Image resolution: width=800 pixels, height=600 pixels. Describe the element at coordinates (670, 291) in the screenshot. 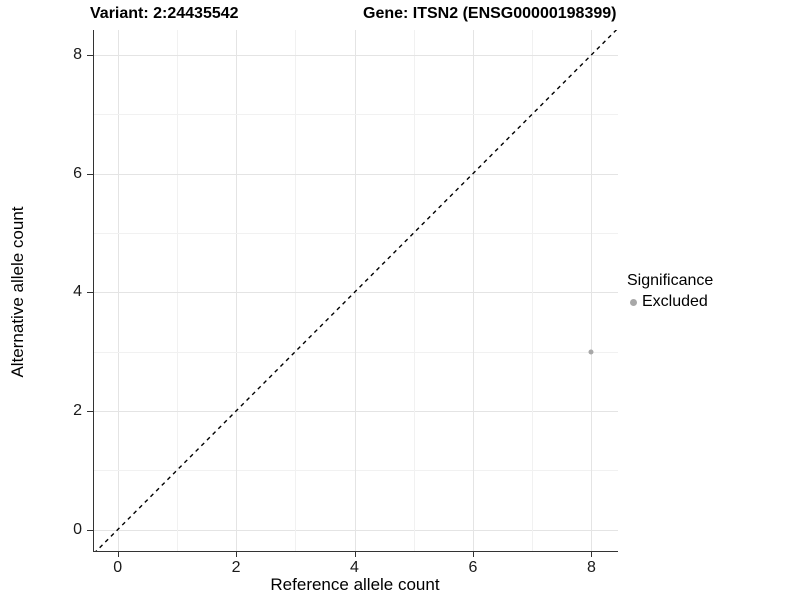

I see `legend: Significance Excluded` at that location.